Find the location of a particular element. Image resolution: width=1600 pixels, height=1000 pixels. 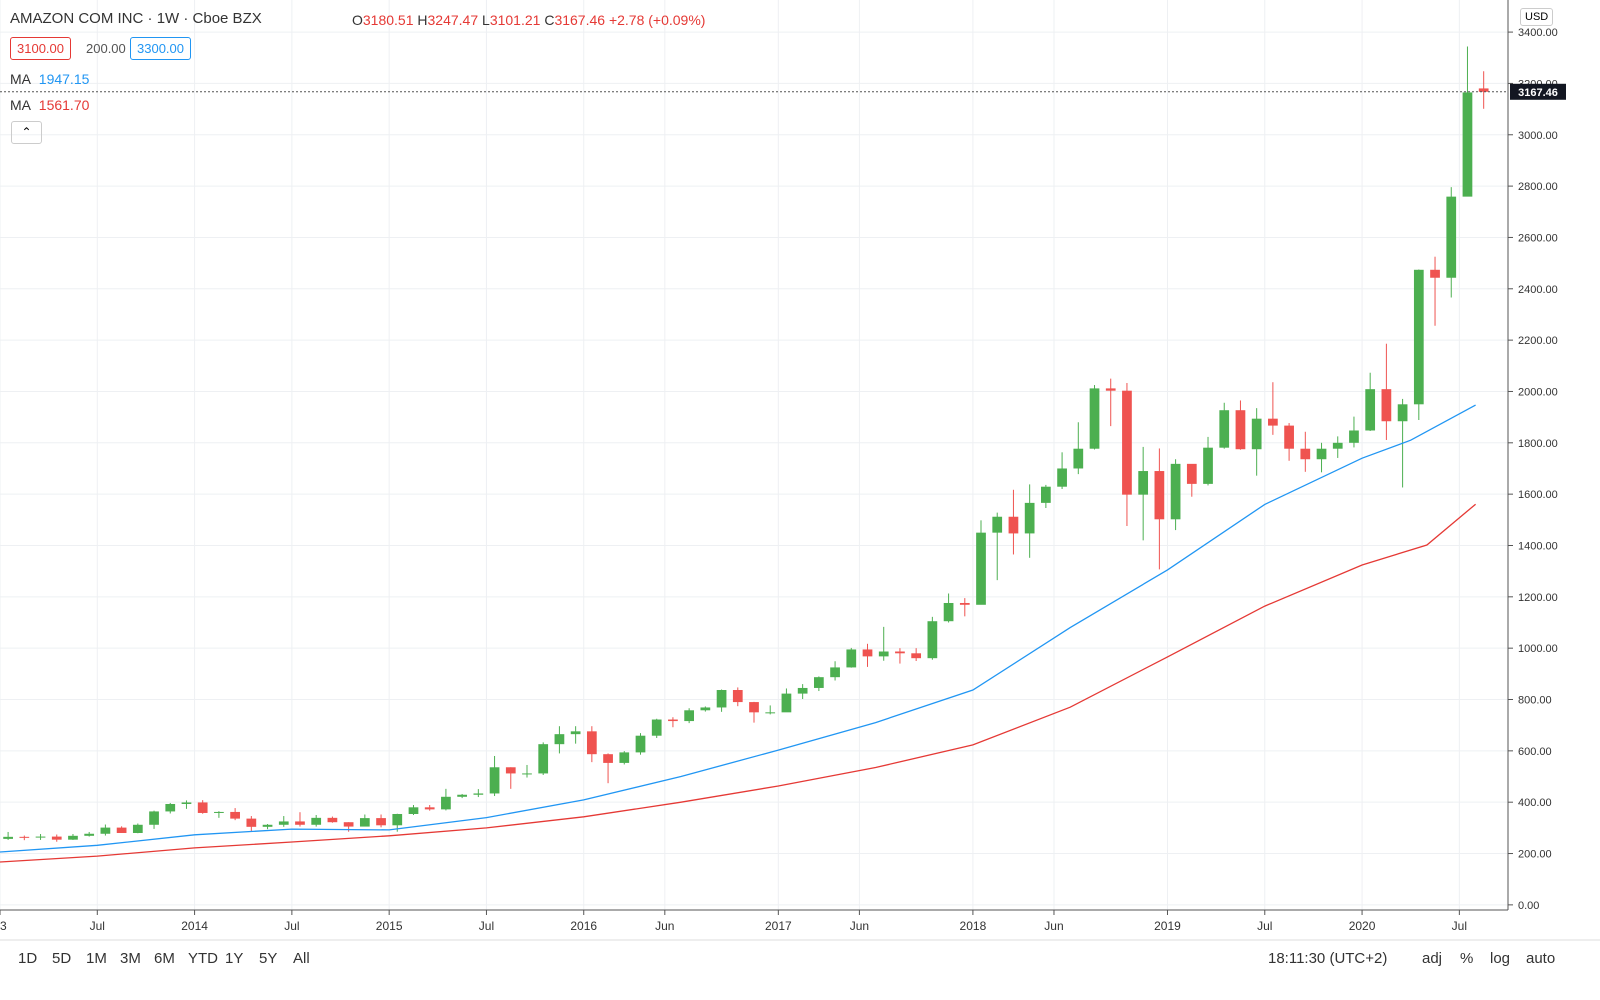

ma-value: 1947.15 is located at coordinates (64, 79).